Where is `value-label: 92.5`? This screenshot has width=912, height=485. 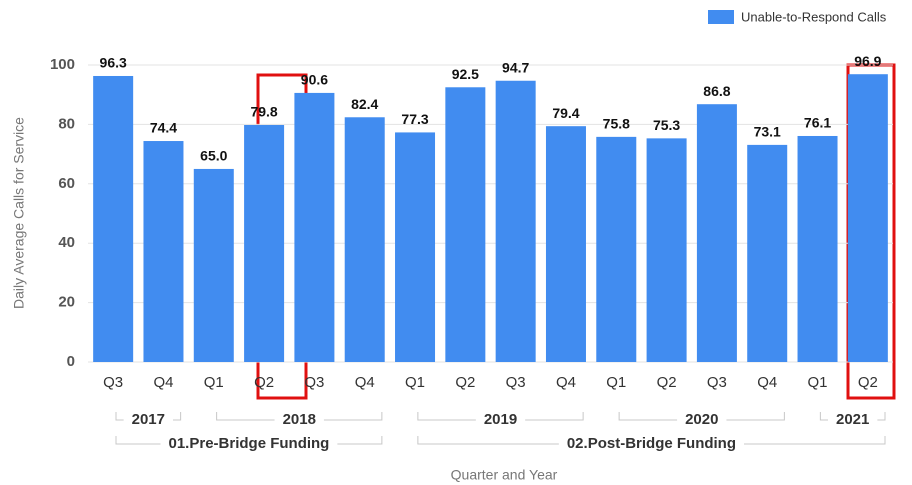 value-label: 92.5 is located at coordinates (465, 74).